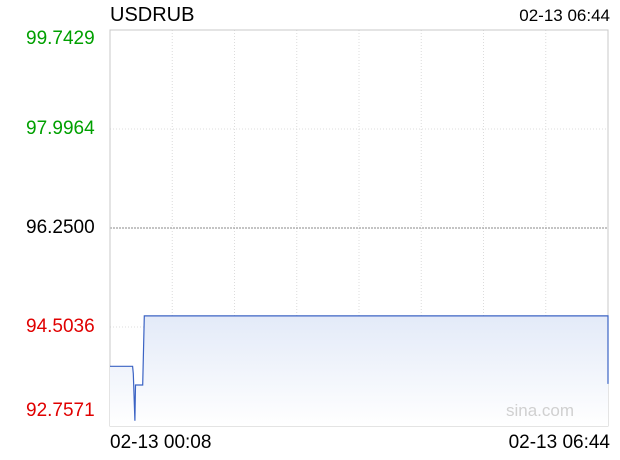 This screenshot has height=460, width=620. I want to click on chart-timestamp: 02-13 06:44, so click(564, 15).